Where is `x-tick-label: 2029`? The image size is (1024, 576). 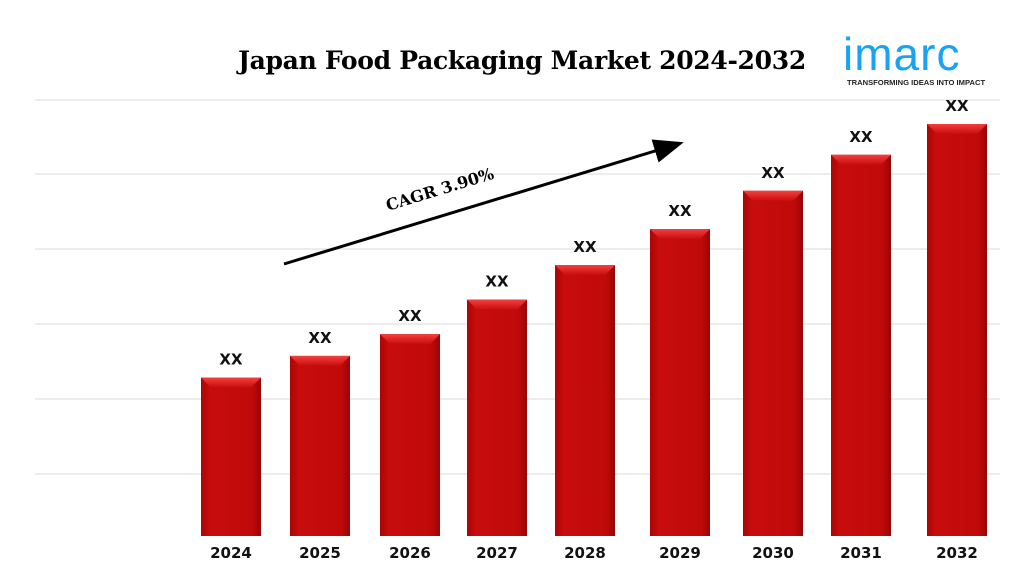 x-tick-label: 2029 is located at coordinates (680, 553).